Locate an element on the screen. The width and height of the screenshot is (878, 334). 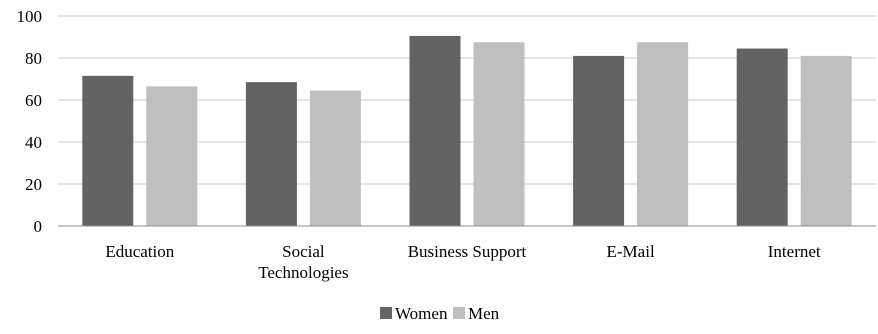
legend-label-men: Men is located at coordinates (484, 313).